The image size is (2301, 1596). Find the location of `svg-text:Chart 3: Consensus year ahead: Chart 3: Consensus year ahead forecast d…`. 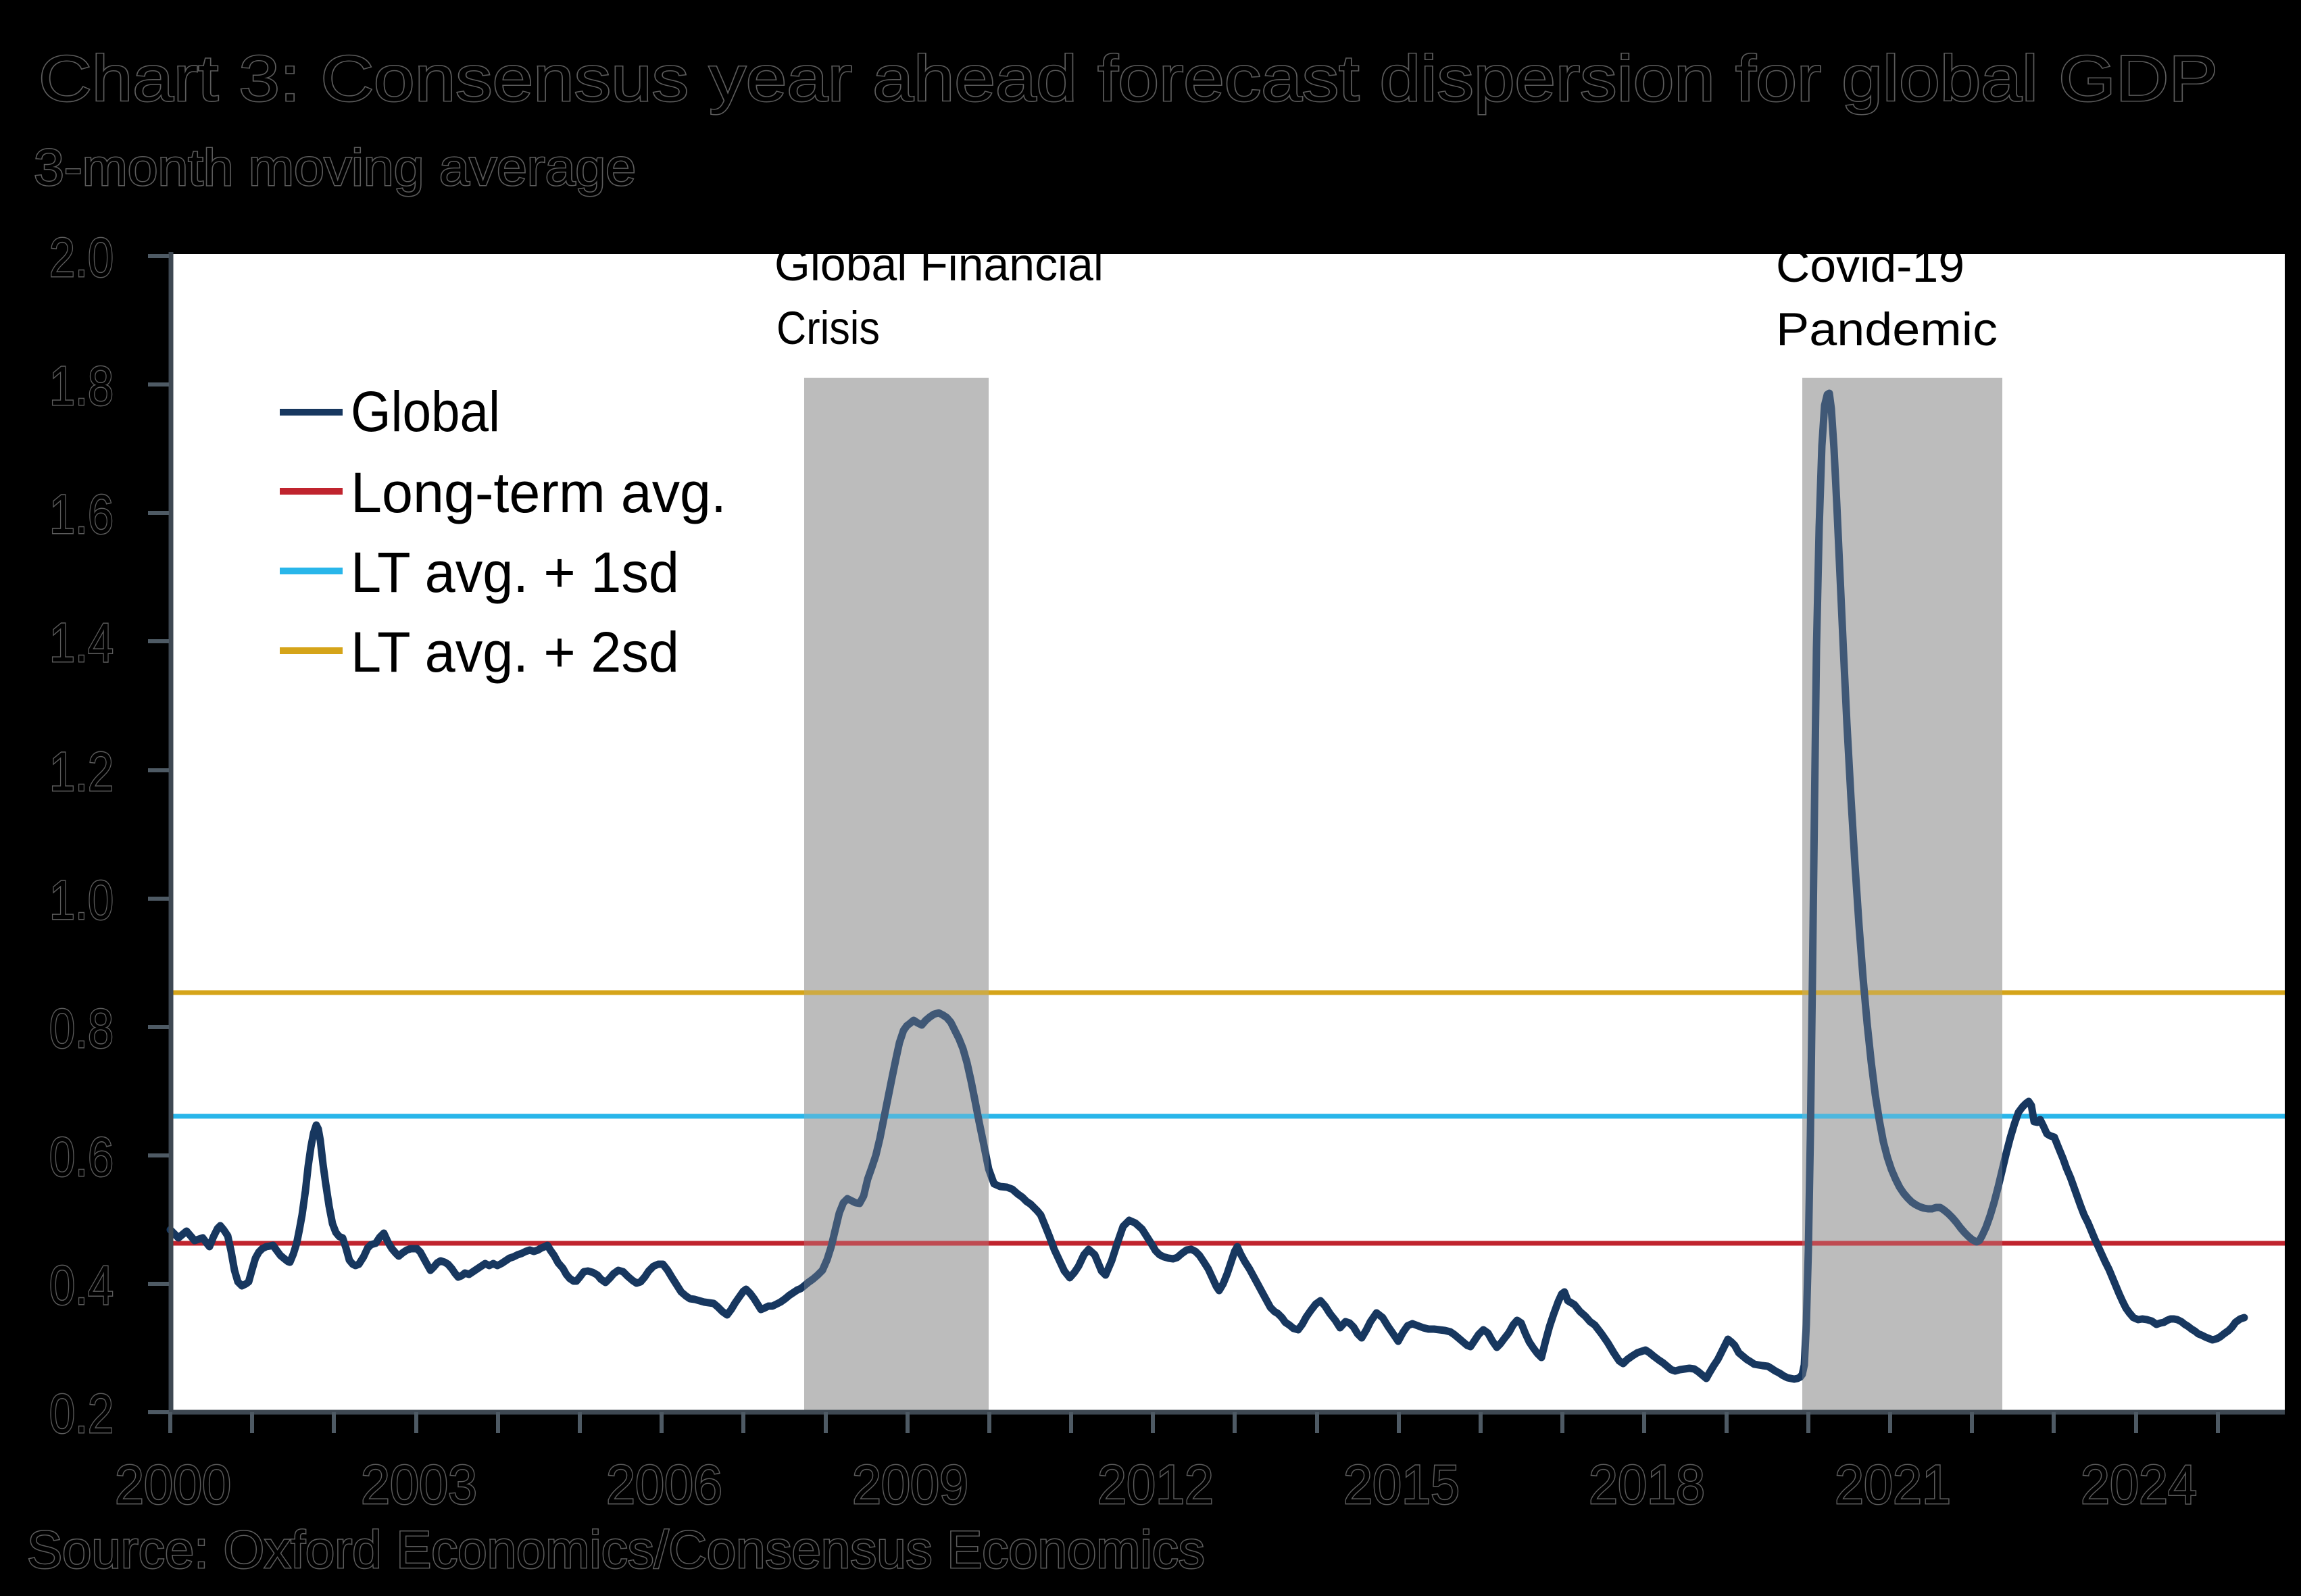

svg-text:Chart 3: Consensus year ahead: Chart 3: Consensus year ahead forecast d… is located at coordinates (1128, 79).